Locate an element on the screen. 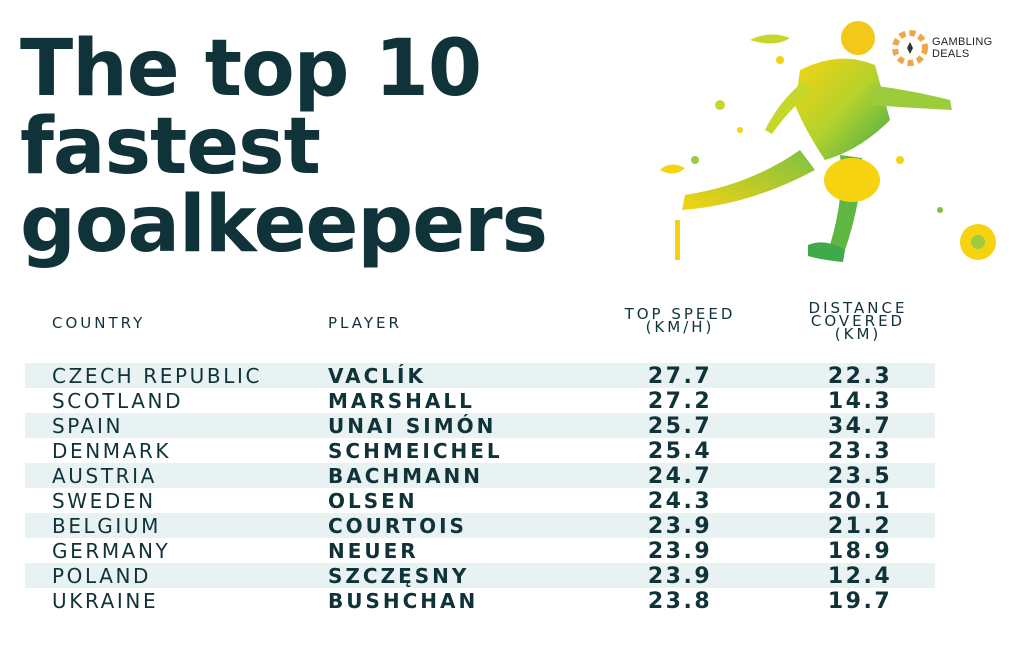 The height and width of the screenshot is (646, 1024). table-row: DENMARK SCHMEICHEL 25.4 23.3 is located at coordinates (480, 451).